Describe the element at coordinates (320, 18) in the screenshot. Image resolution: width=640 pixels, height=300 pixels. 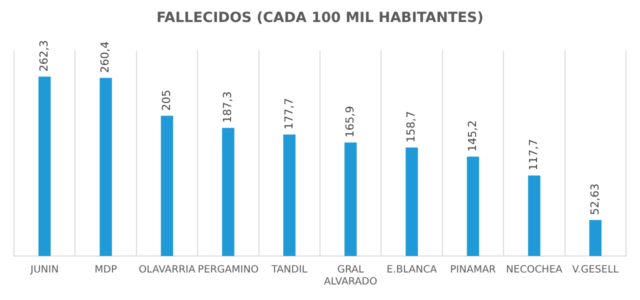
I see `chart-title: FALLECIDOS (CADA 100 MIL HABITANTES)` at that location.